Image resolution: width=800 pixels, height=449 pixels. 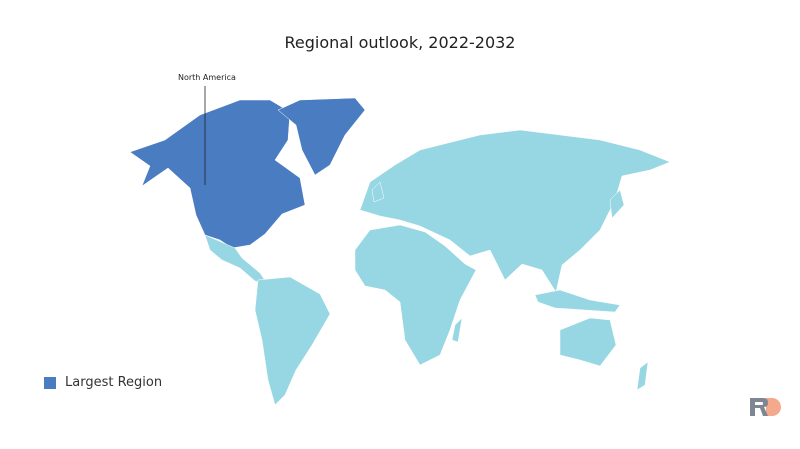 I want to click on south-america, so click(x=292, y=341).